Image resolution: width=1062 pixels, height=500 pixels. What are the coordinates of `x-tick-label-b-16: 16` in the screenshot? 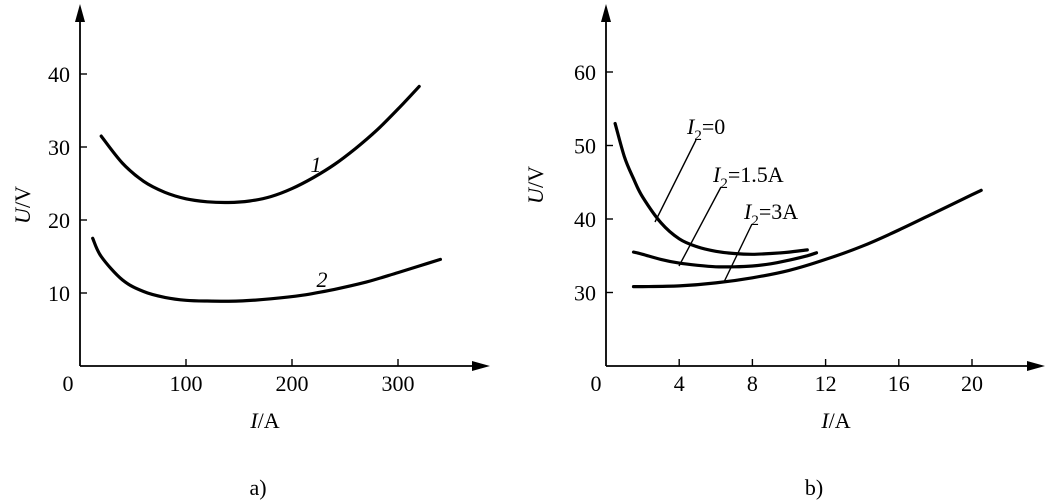 It's located at (899, 383).